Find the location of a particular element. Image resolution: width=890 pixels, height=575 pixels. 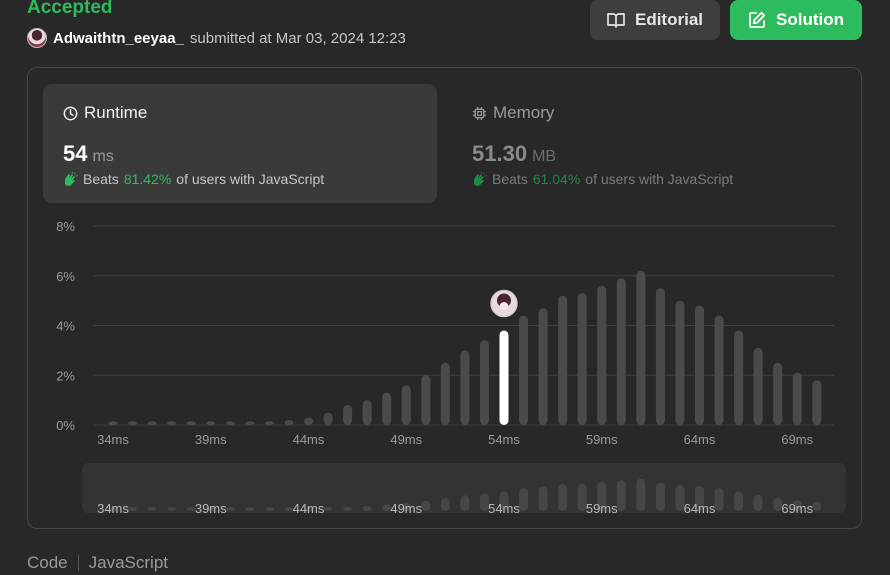

memory-header: Memory is located at coordinates (513, 113).